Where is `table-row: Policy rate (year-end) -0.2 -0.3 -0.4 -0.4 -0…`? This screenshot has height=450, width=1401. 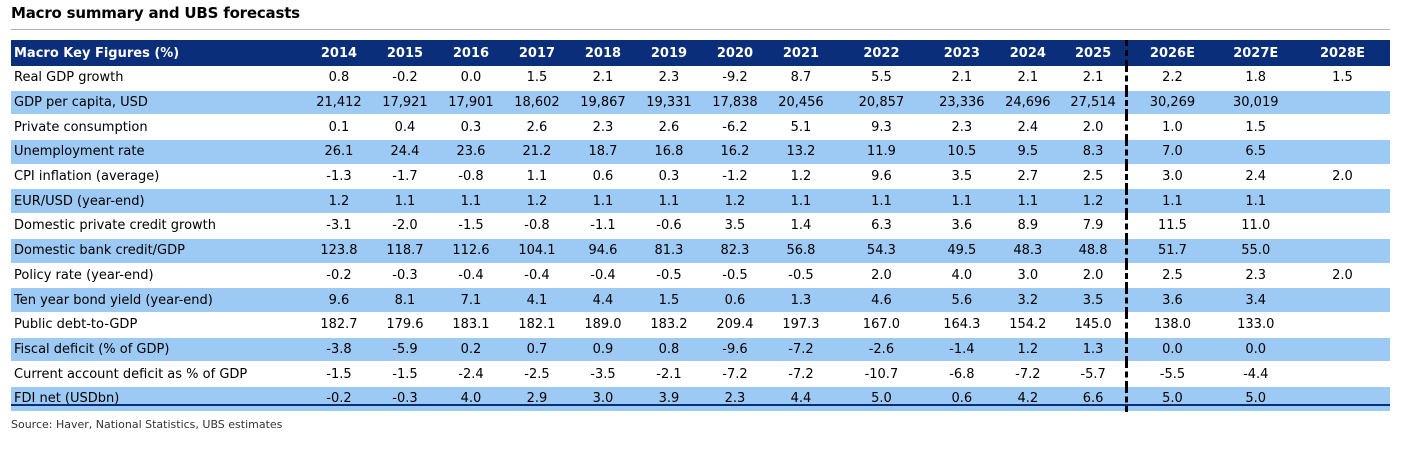
table-row: Policy rate (year-end) -0.2 -0.3 -0.4 -0.4 -0… is located at coordinates (700, 276).